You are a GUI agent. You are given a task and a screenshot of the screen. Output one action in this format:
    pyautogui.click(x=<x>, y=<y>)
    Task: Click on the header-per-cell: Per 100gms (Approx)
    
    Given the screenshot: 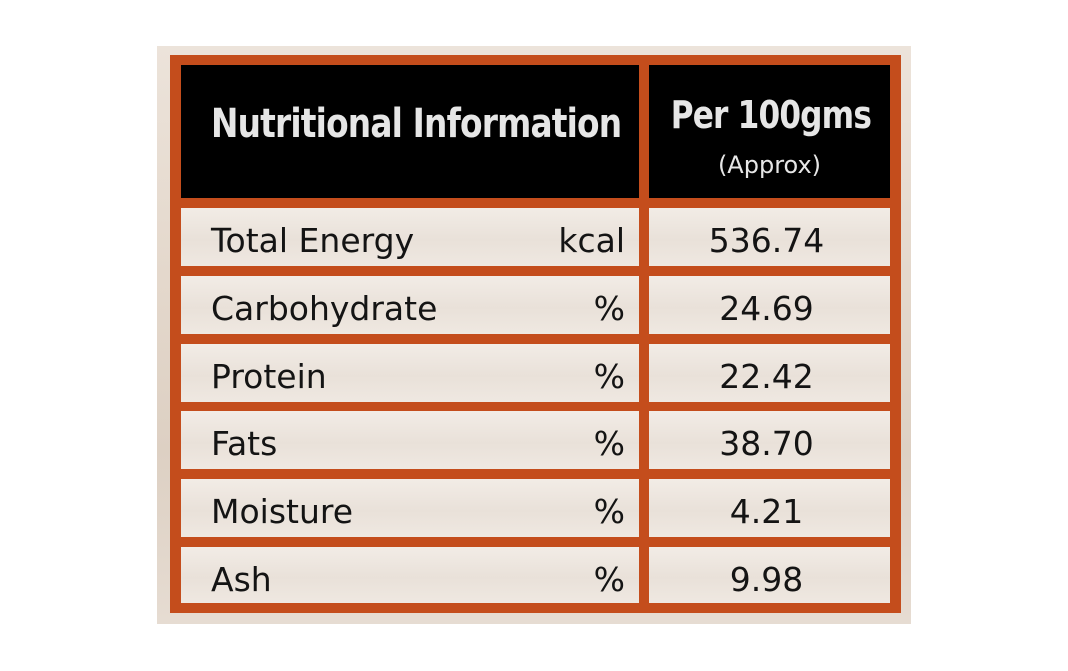 What is the action you would take?
    pyautogui.click(x=769, y=131)
    